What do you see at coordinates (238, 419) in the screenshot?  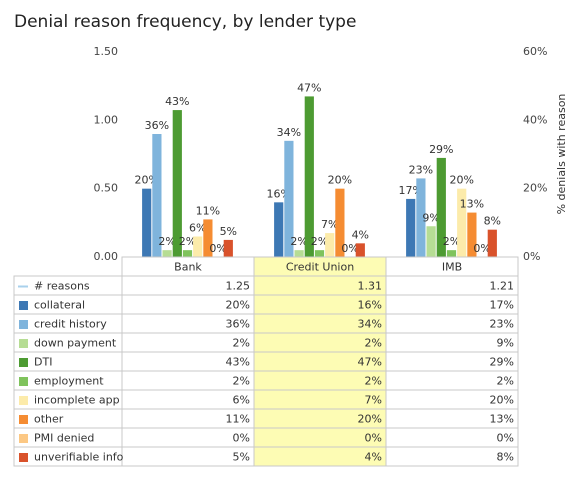 I see `table-cell: 11%` at bounding box center [238, 419].